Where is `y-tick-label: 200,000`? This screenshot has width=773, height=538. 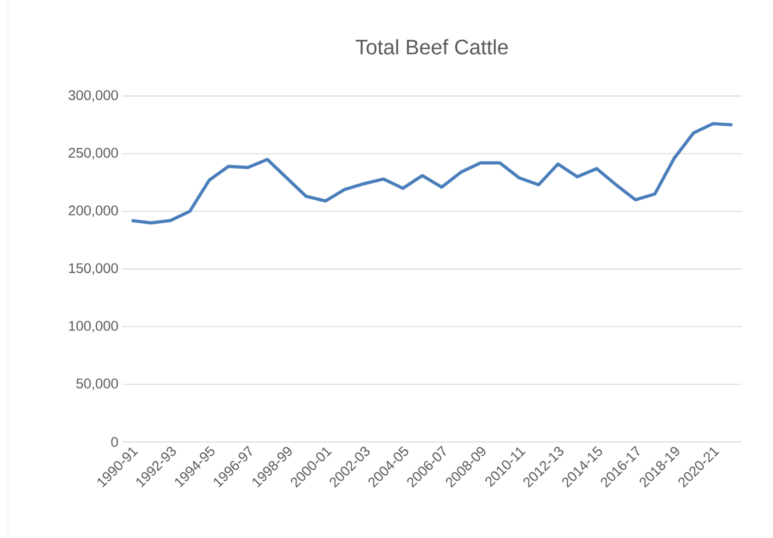
y-tick-label: 200,000 is located at coordinates (93, 212).